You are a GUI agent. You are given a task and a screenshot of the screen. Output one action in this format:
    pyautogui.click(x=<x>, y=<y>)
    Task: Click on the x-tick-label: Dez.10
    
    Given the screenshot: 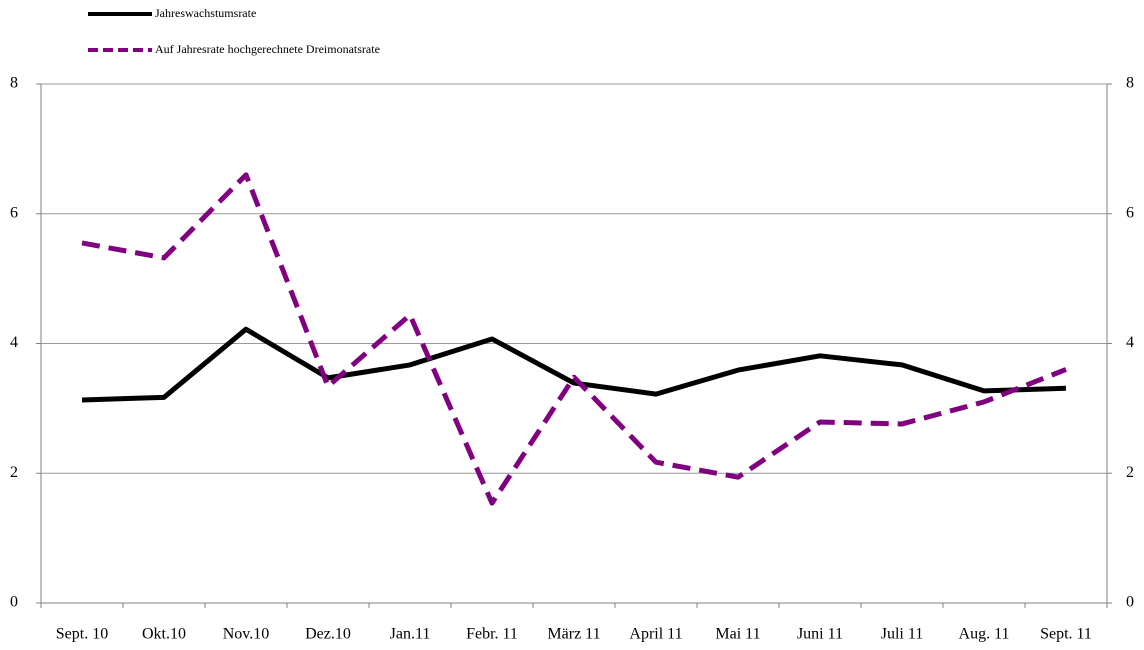 What is the action you would take?
    pyautogui.click(x=328, y=634)
    